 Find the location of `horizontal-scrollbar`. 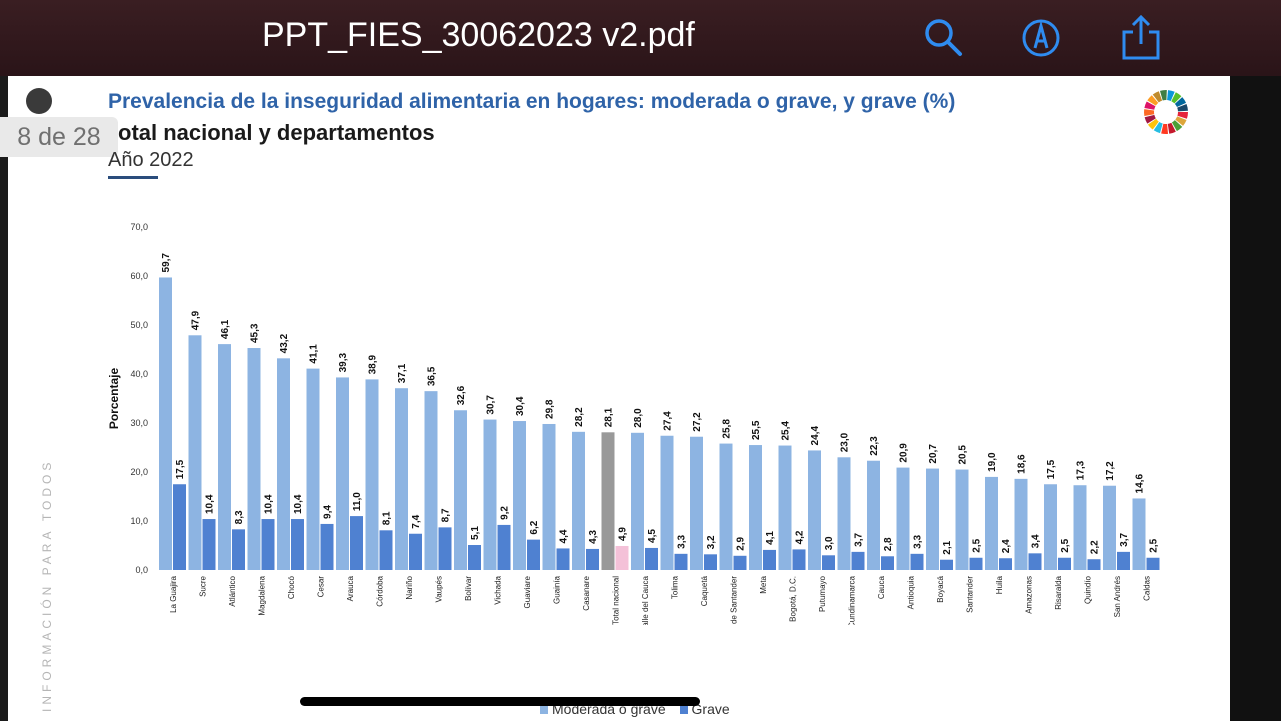

horizontal-scrollbar is located at coordinates (500, 701).